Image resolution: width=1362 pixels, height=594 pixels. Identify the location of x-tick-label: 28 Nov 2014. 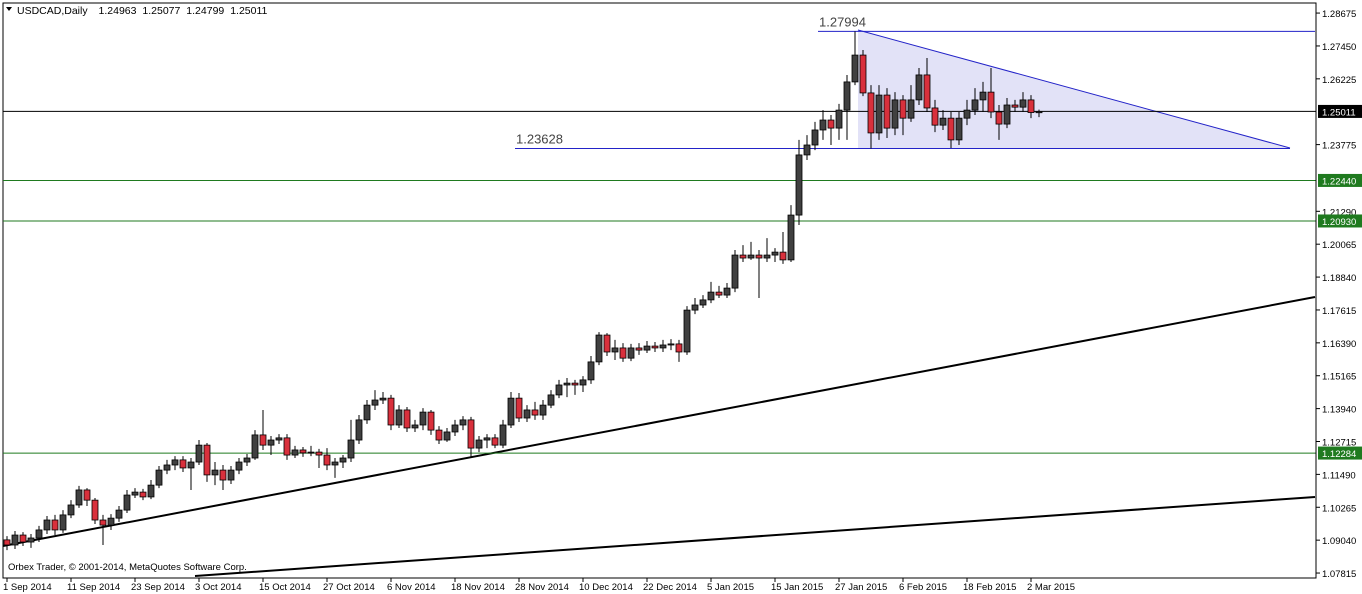
(542, 587).